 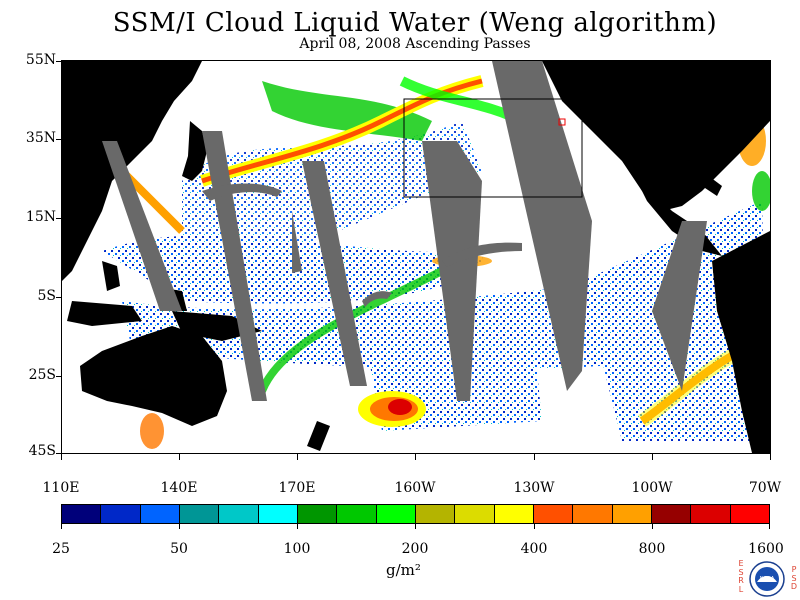 What do you see at coordinates (297, 549) in the screenshot?
I see `colorbar-label-100: 100` at bounding box center [297, 549].